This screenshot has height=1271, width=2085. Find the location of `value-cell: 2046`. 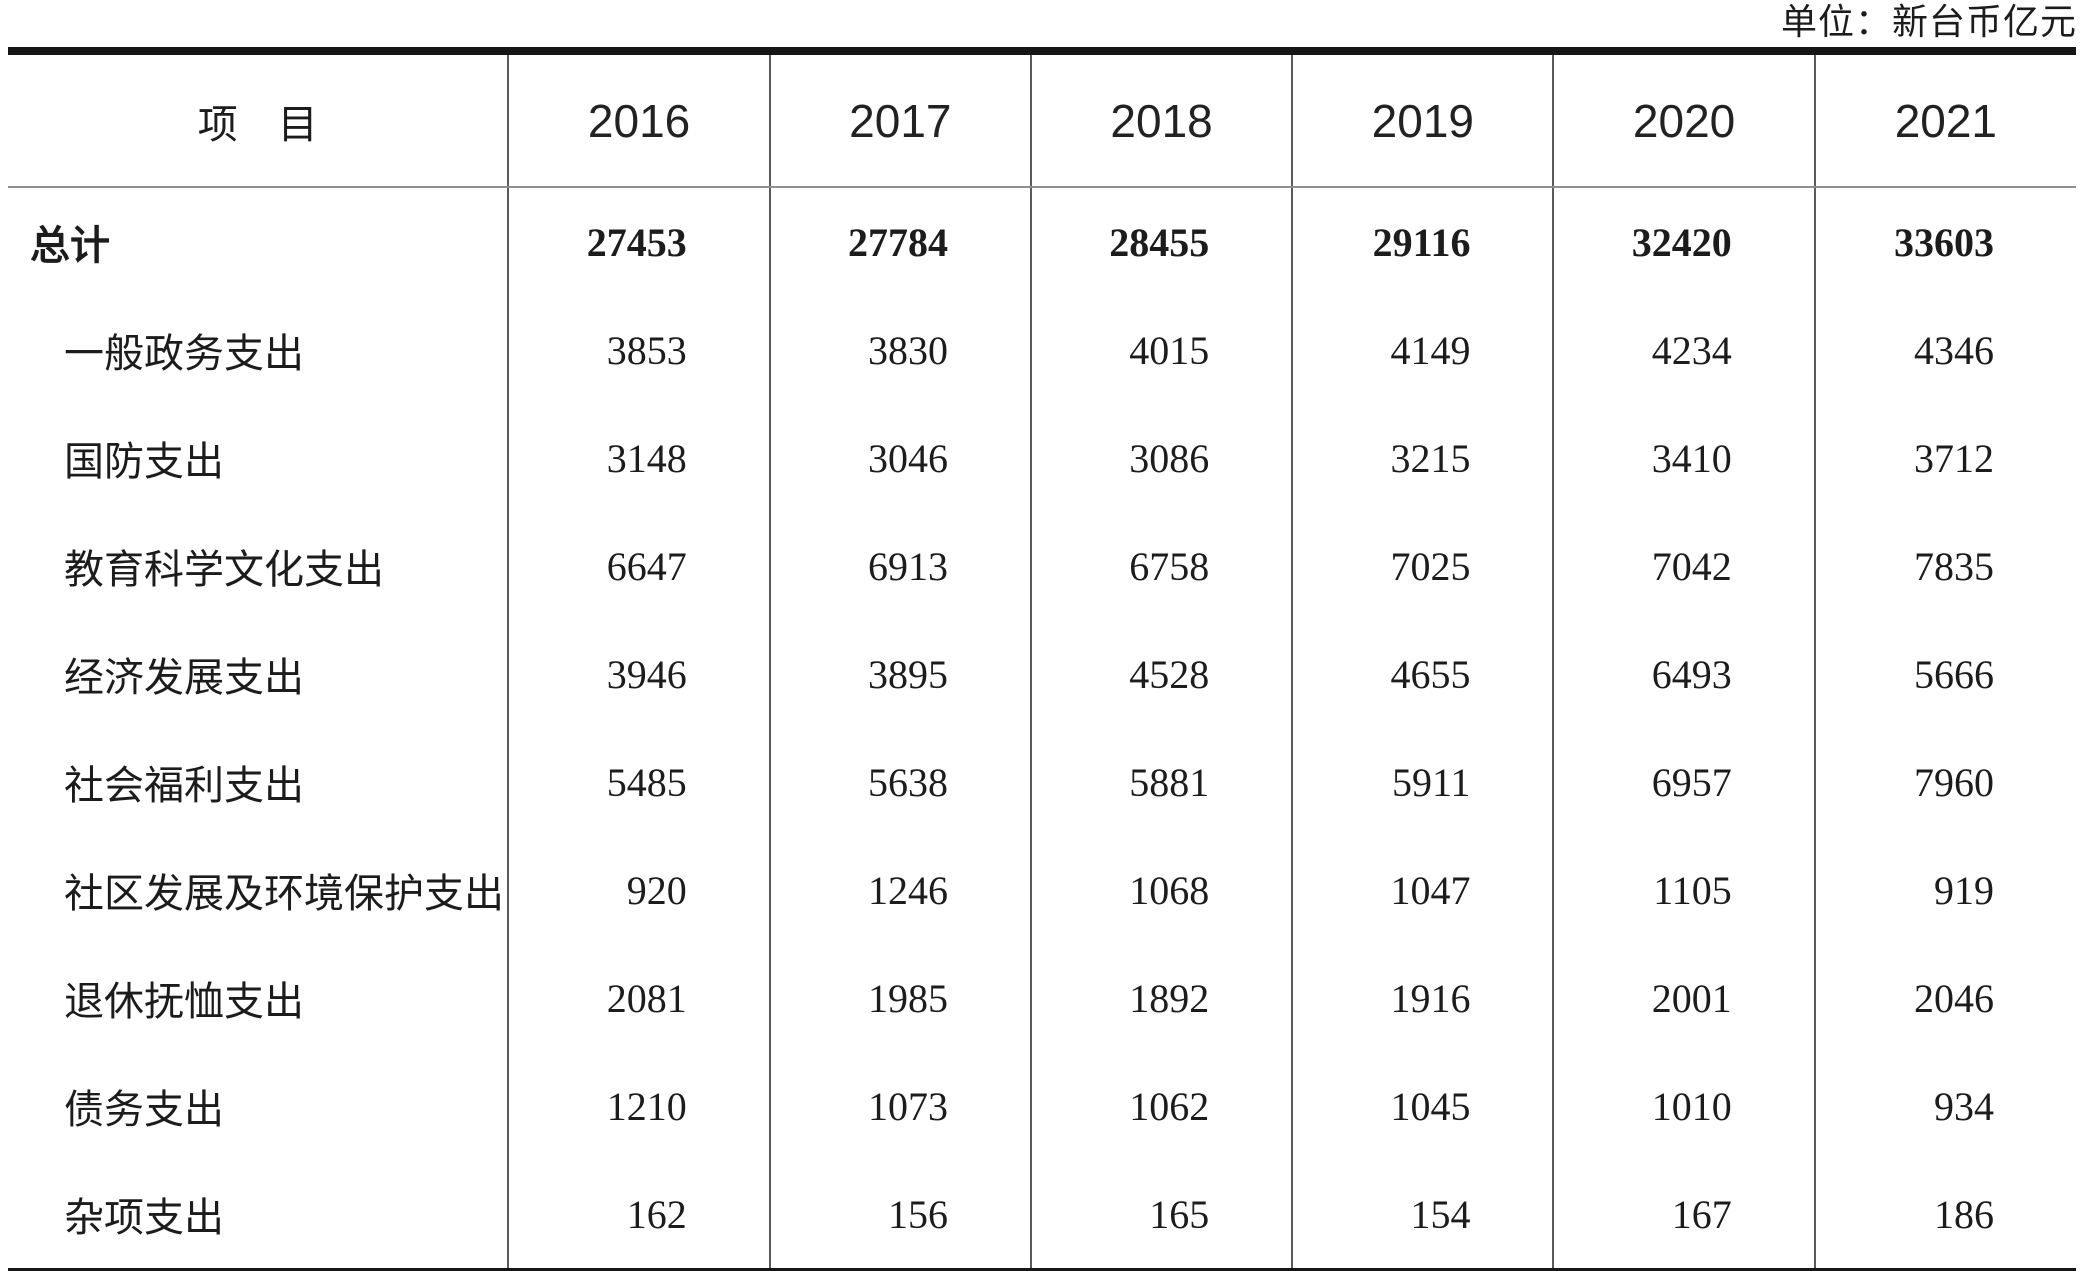

value-cell: 2046 is located at coordinates (1954, 998).